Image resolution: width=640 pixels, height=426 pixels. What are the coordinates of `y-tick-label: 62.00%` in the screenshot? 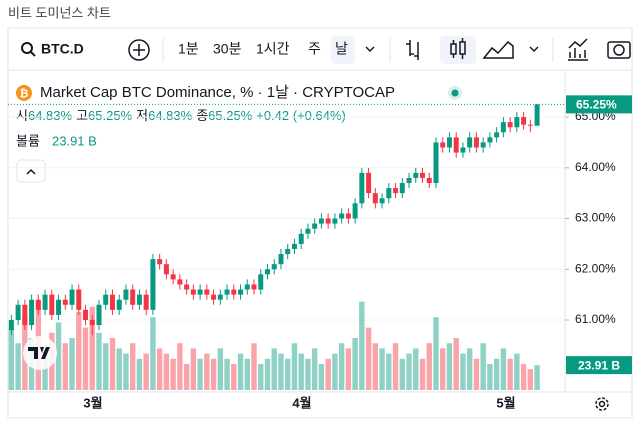 It's located at (595, 268).